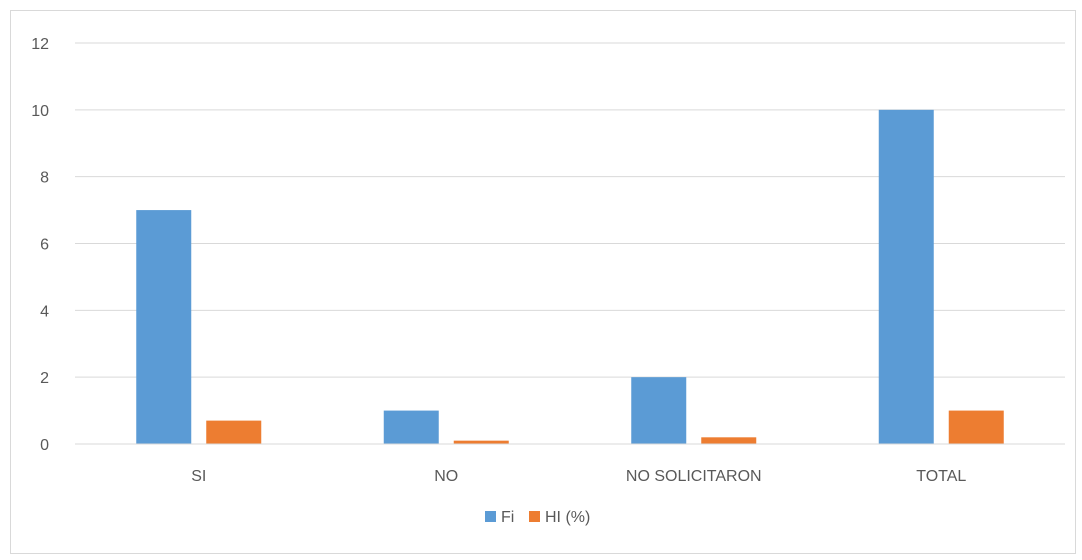 The height and width of the screenshot is (560, 1082). Describe the element at coordinates (44, 245) in the screenshot. I see `y-tick-label: 6` at that location.